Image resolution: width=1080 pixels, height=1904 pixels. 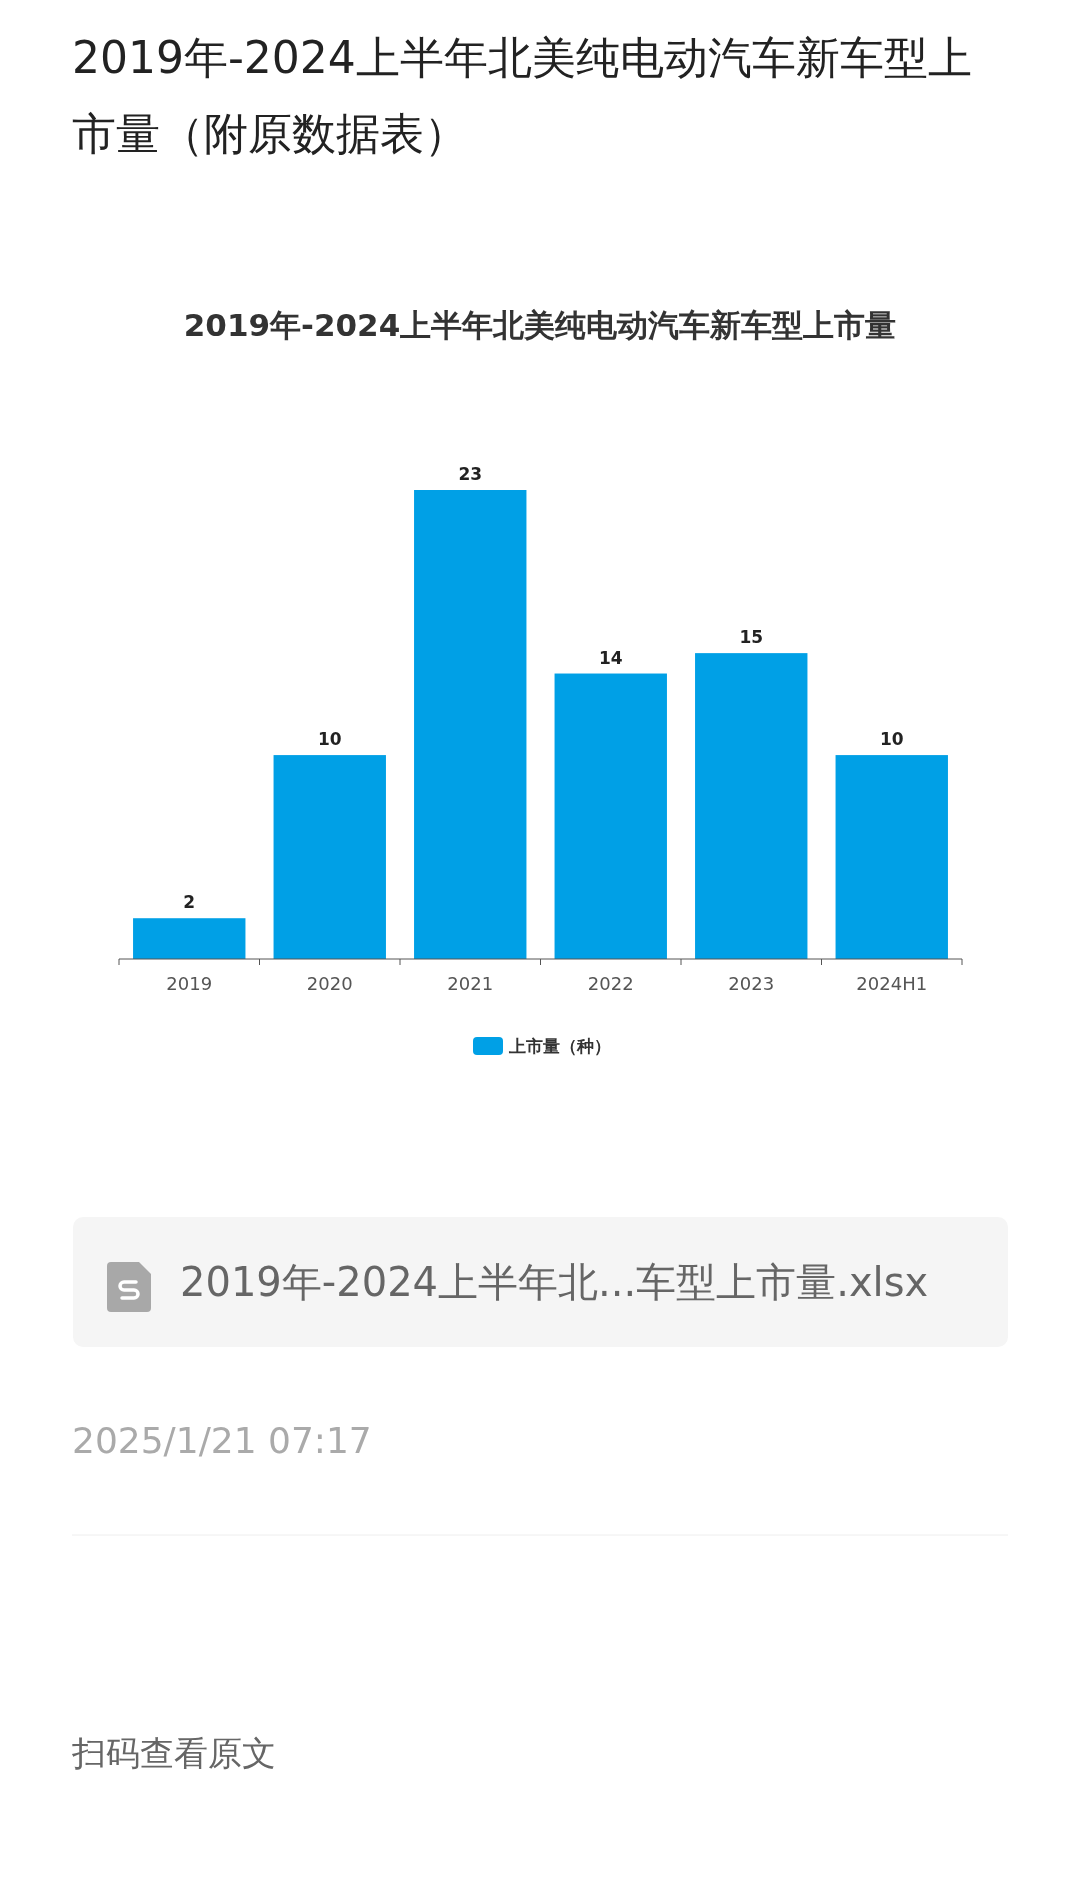 I want to click on data-label: 2, so click(x=189, y=902).